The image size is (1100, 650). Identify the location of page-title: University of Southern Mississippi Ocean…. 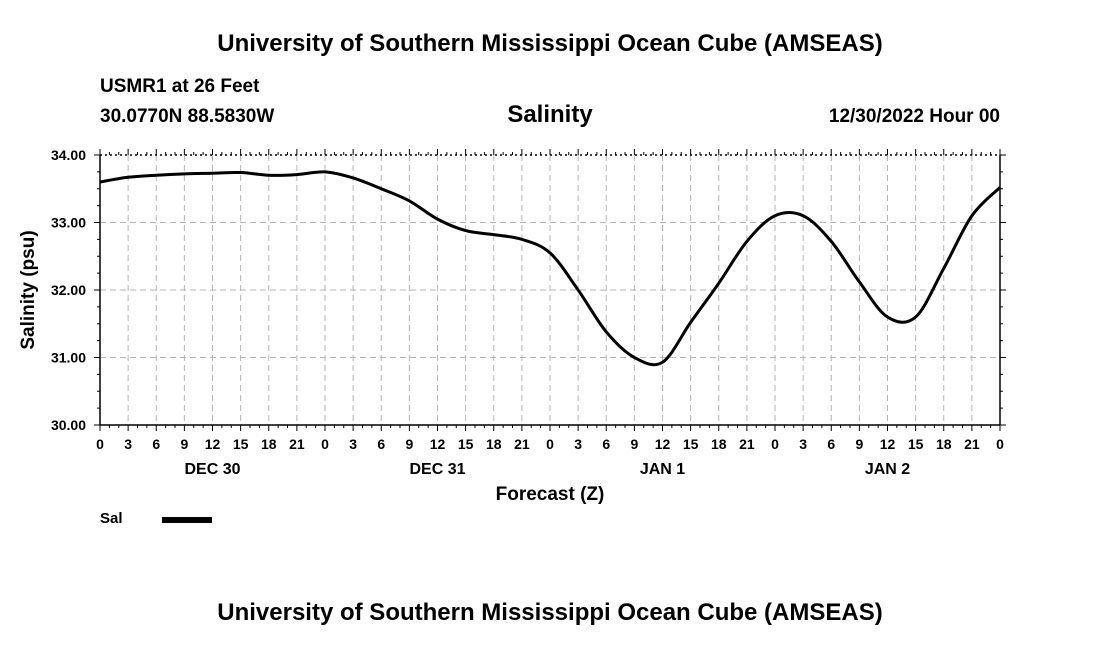
(550, 43).